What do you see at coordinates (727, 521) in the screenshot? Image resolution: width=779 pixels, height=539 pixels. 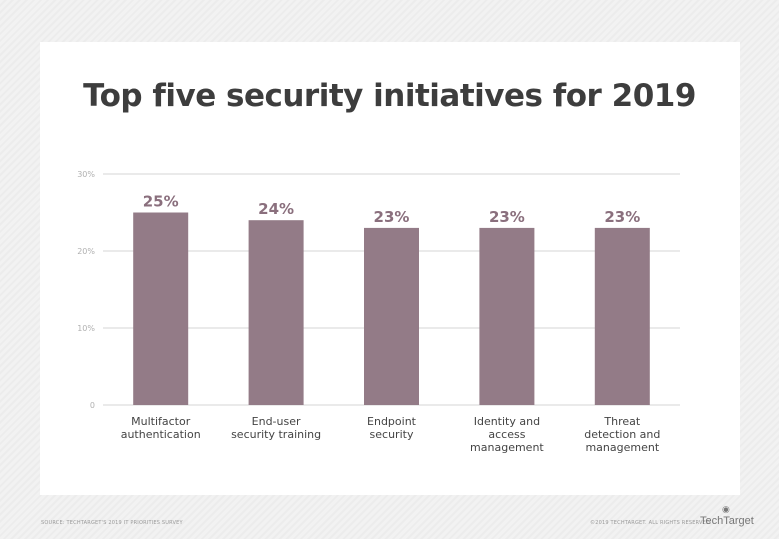 I see `logo-text: TechTarget` at bounding box center [727, 521].